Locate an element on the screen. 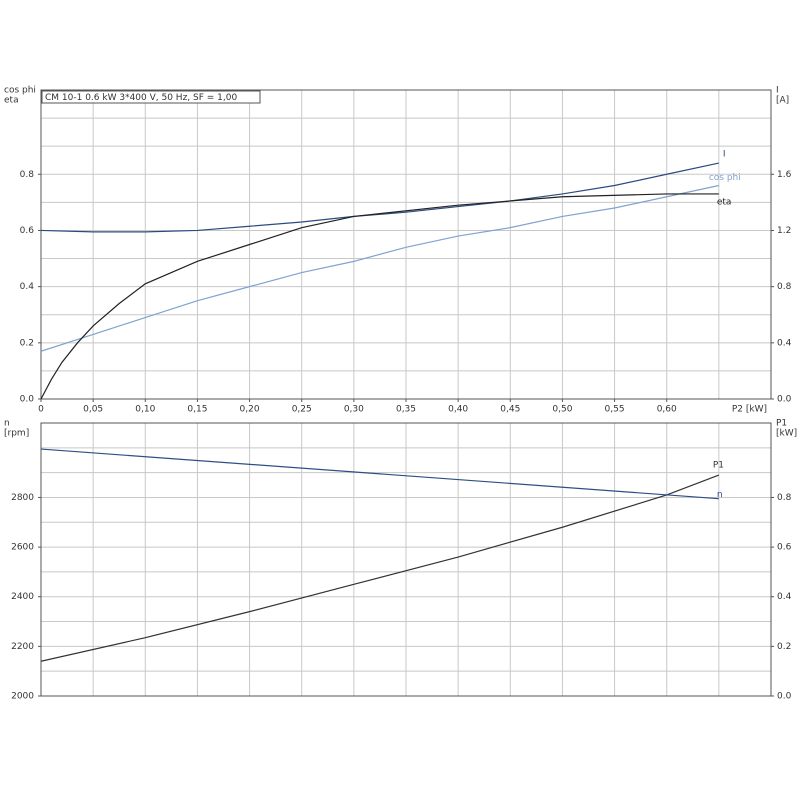  y2-axis-label: [A] is located at coordinates (782, 101).